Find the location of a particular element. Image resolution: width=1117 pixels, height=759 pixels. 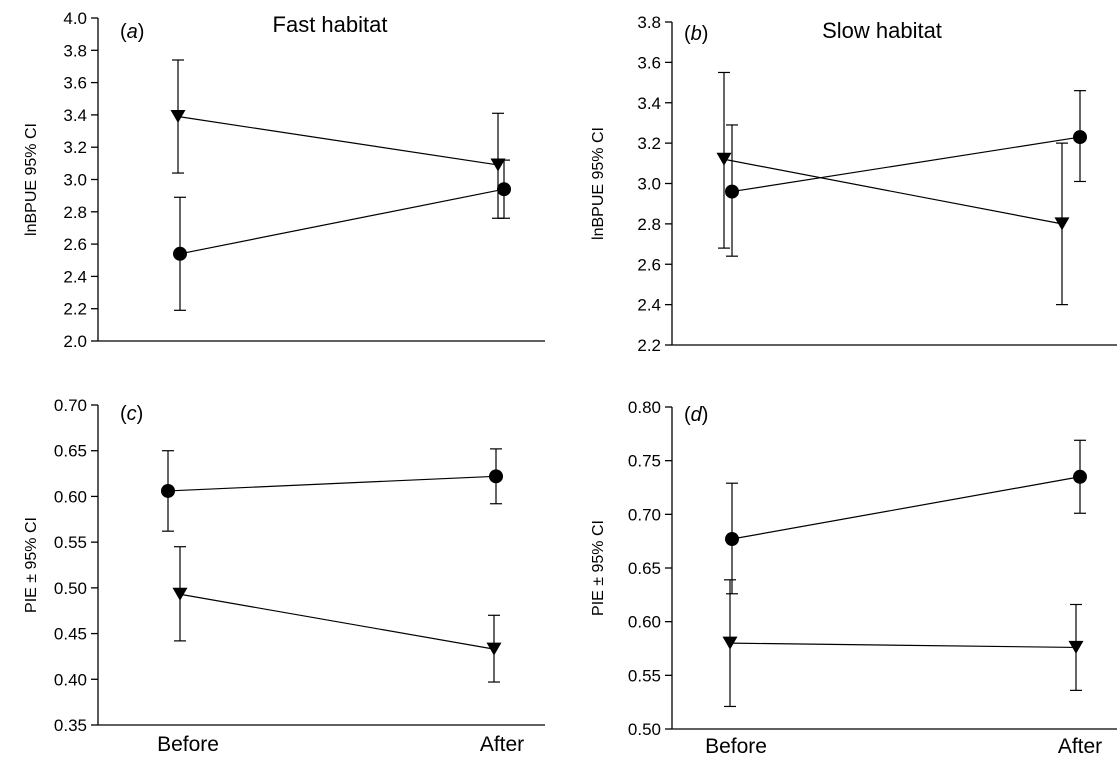

panel-label: (c) is located at coordinates (131, 414).